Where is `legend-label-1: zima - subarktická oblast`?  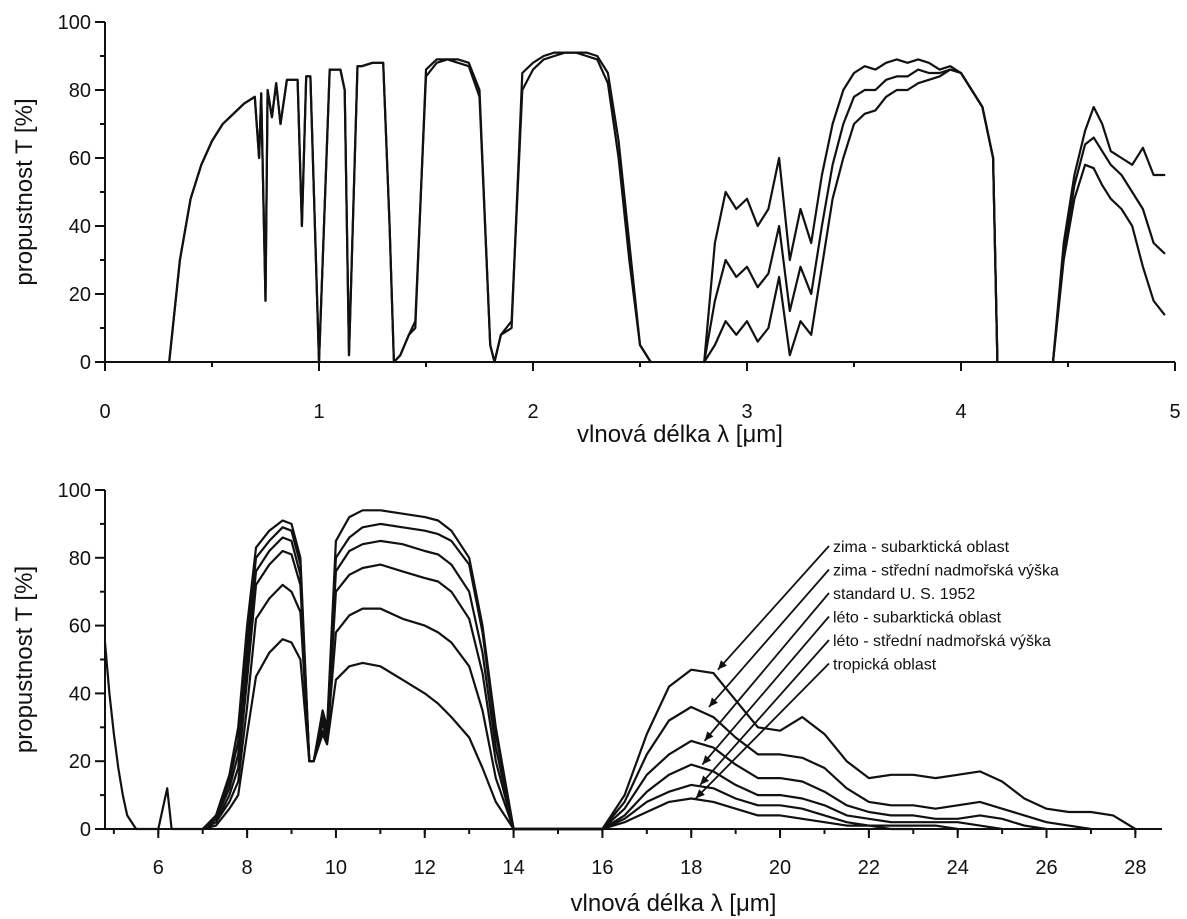 legend-label-1: zima - subarktická oblast is located at coordinates (921, 547).